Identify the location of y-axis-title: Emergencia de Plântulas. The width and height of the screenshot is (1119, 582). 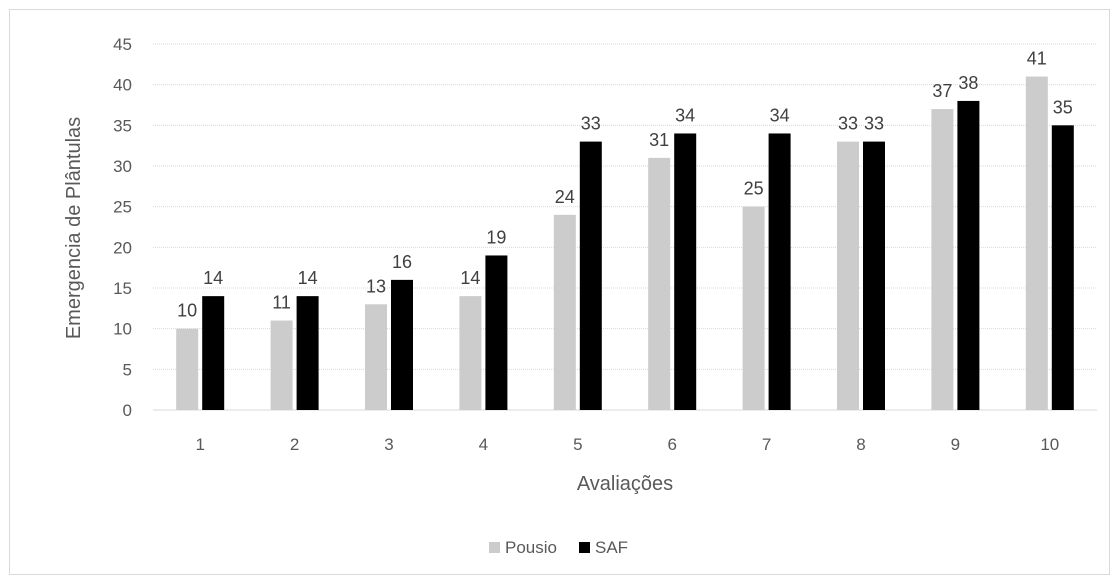
(74, 228).